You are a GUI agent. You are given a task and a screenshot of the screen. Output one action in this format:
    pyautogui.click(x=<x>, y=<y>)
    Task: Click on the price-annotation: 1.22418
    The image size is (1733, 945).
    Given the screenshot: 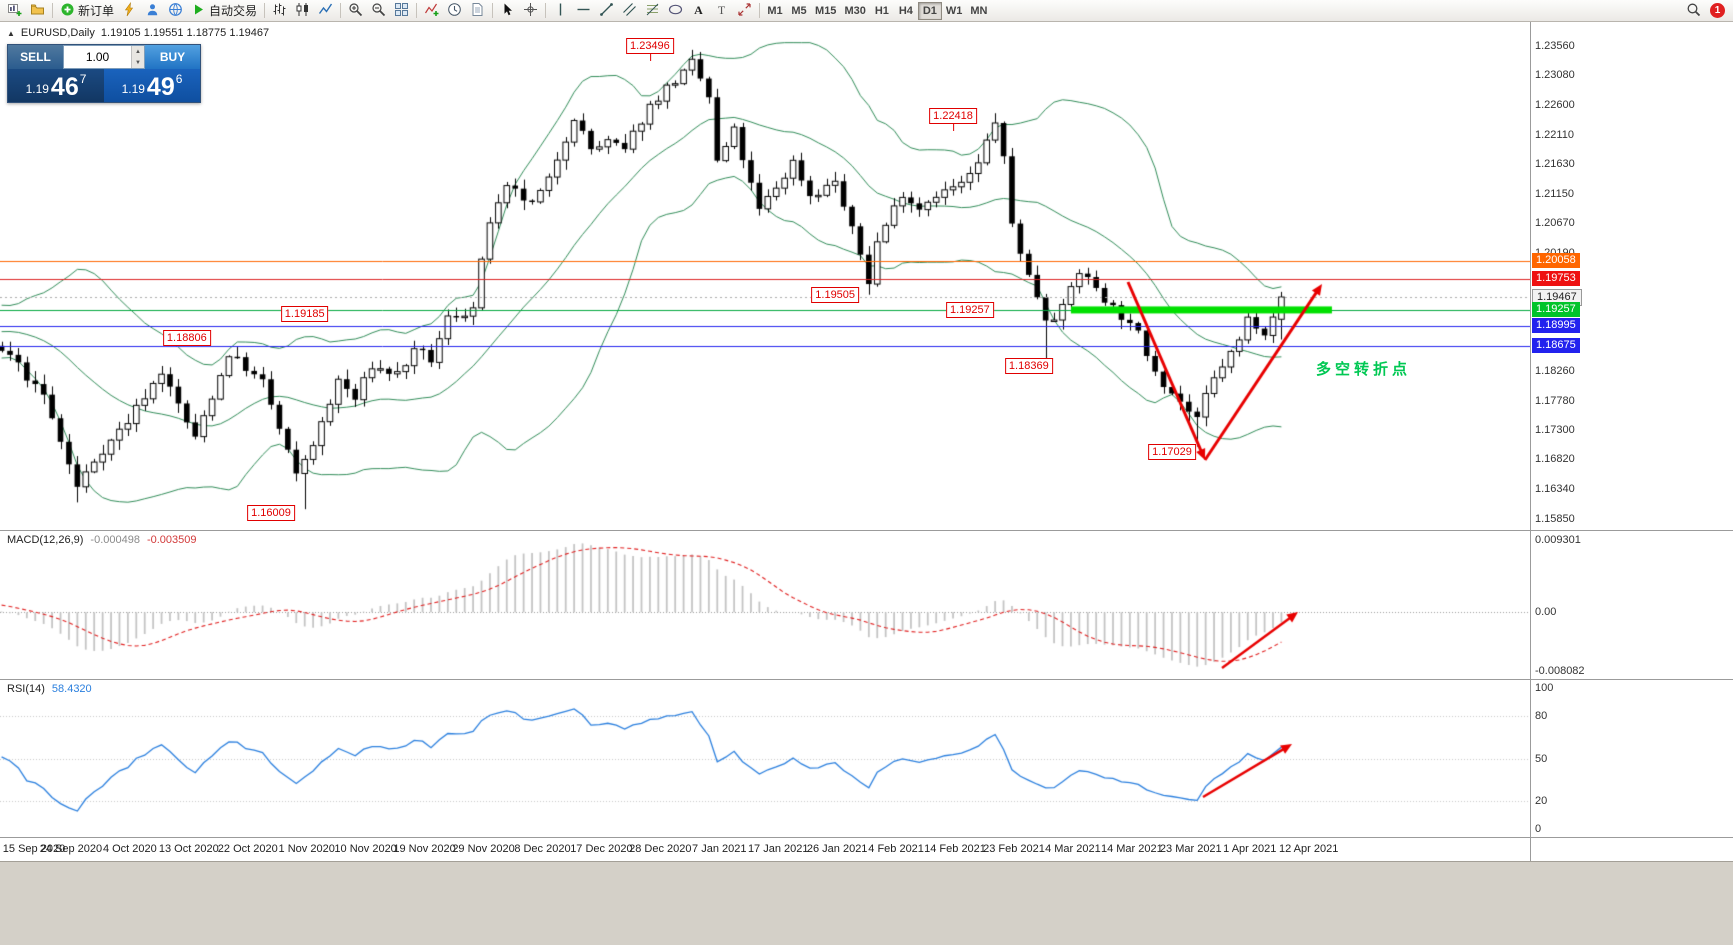 What is the action you would take?
    pyautogui.click(x=953, y=119)
    